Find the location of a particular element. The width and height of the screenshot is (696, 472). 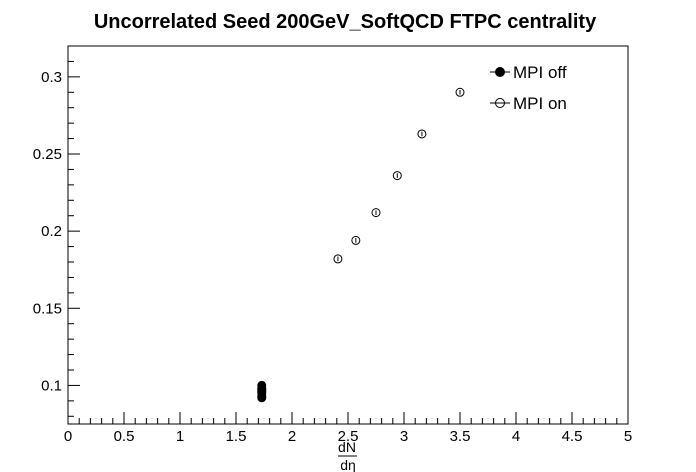

y-axis: 0.1 0.15 0.2 0.25 0.3 is located at coordinates (56, 231).